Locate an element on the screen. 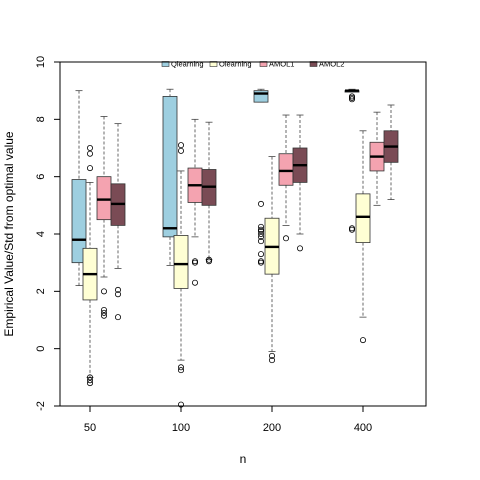 This screenshot has width=480, height=480. legend-entry: AMOL1 is located at coordinates (276, 64).